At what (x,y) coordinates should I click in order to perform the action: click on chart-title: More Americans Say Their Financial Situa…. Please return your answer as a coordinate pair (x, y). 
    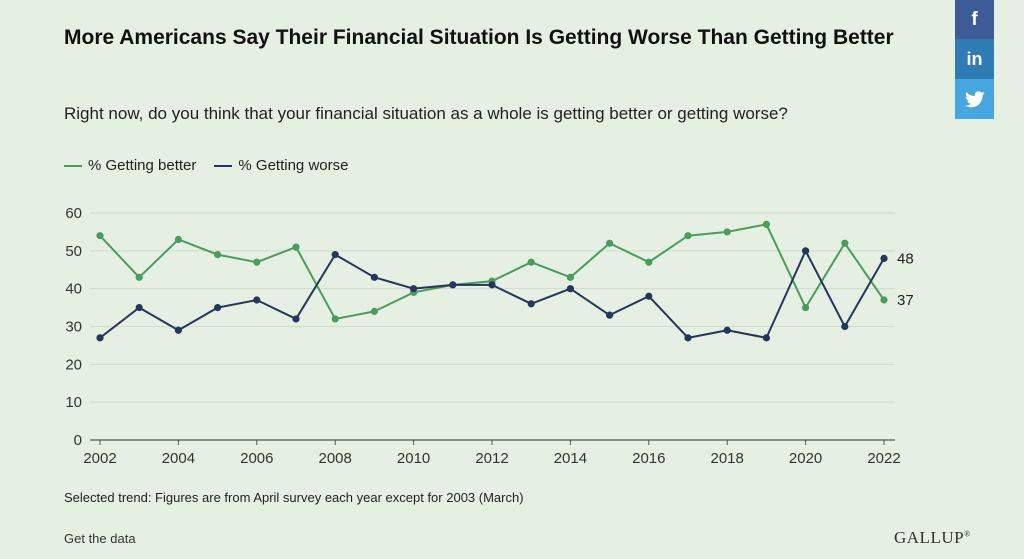
    Looking at the image, I should click on (479, 37).